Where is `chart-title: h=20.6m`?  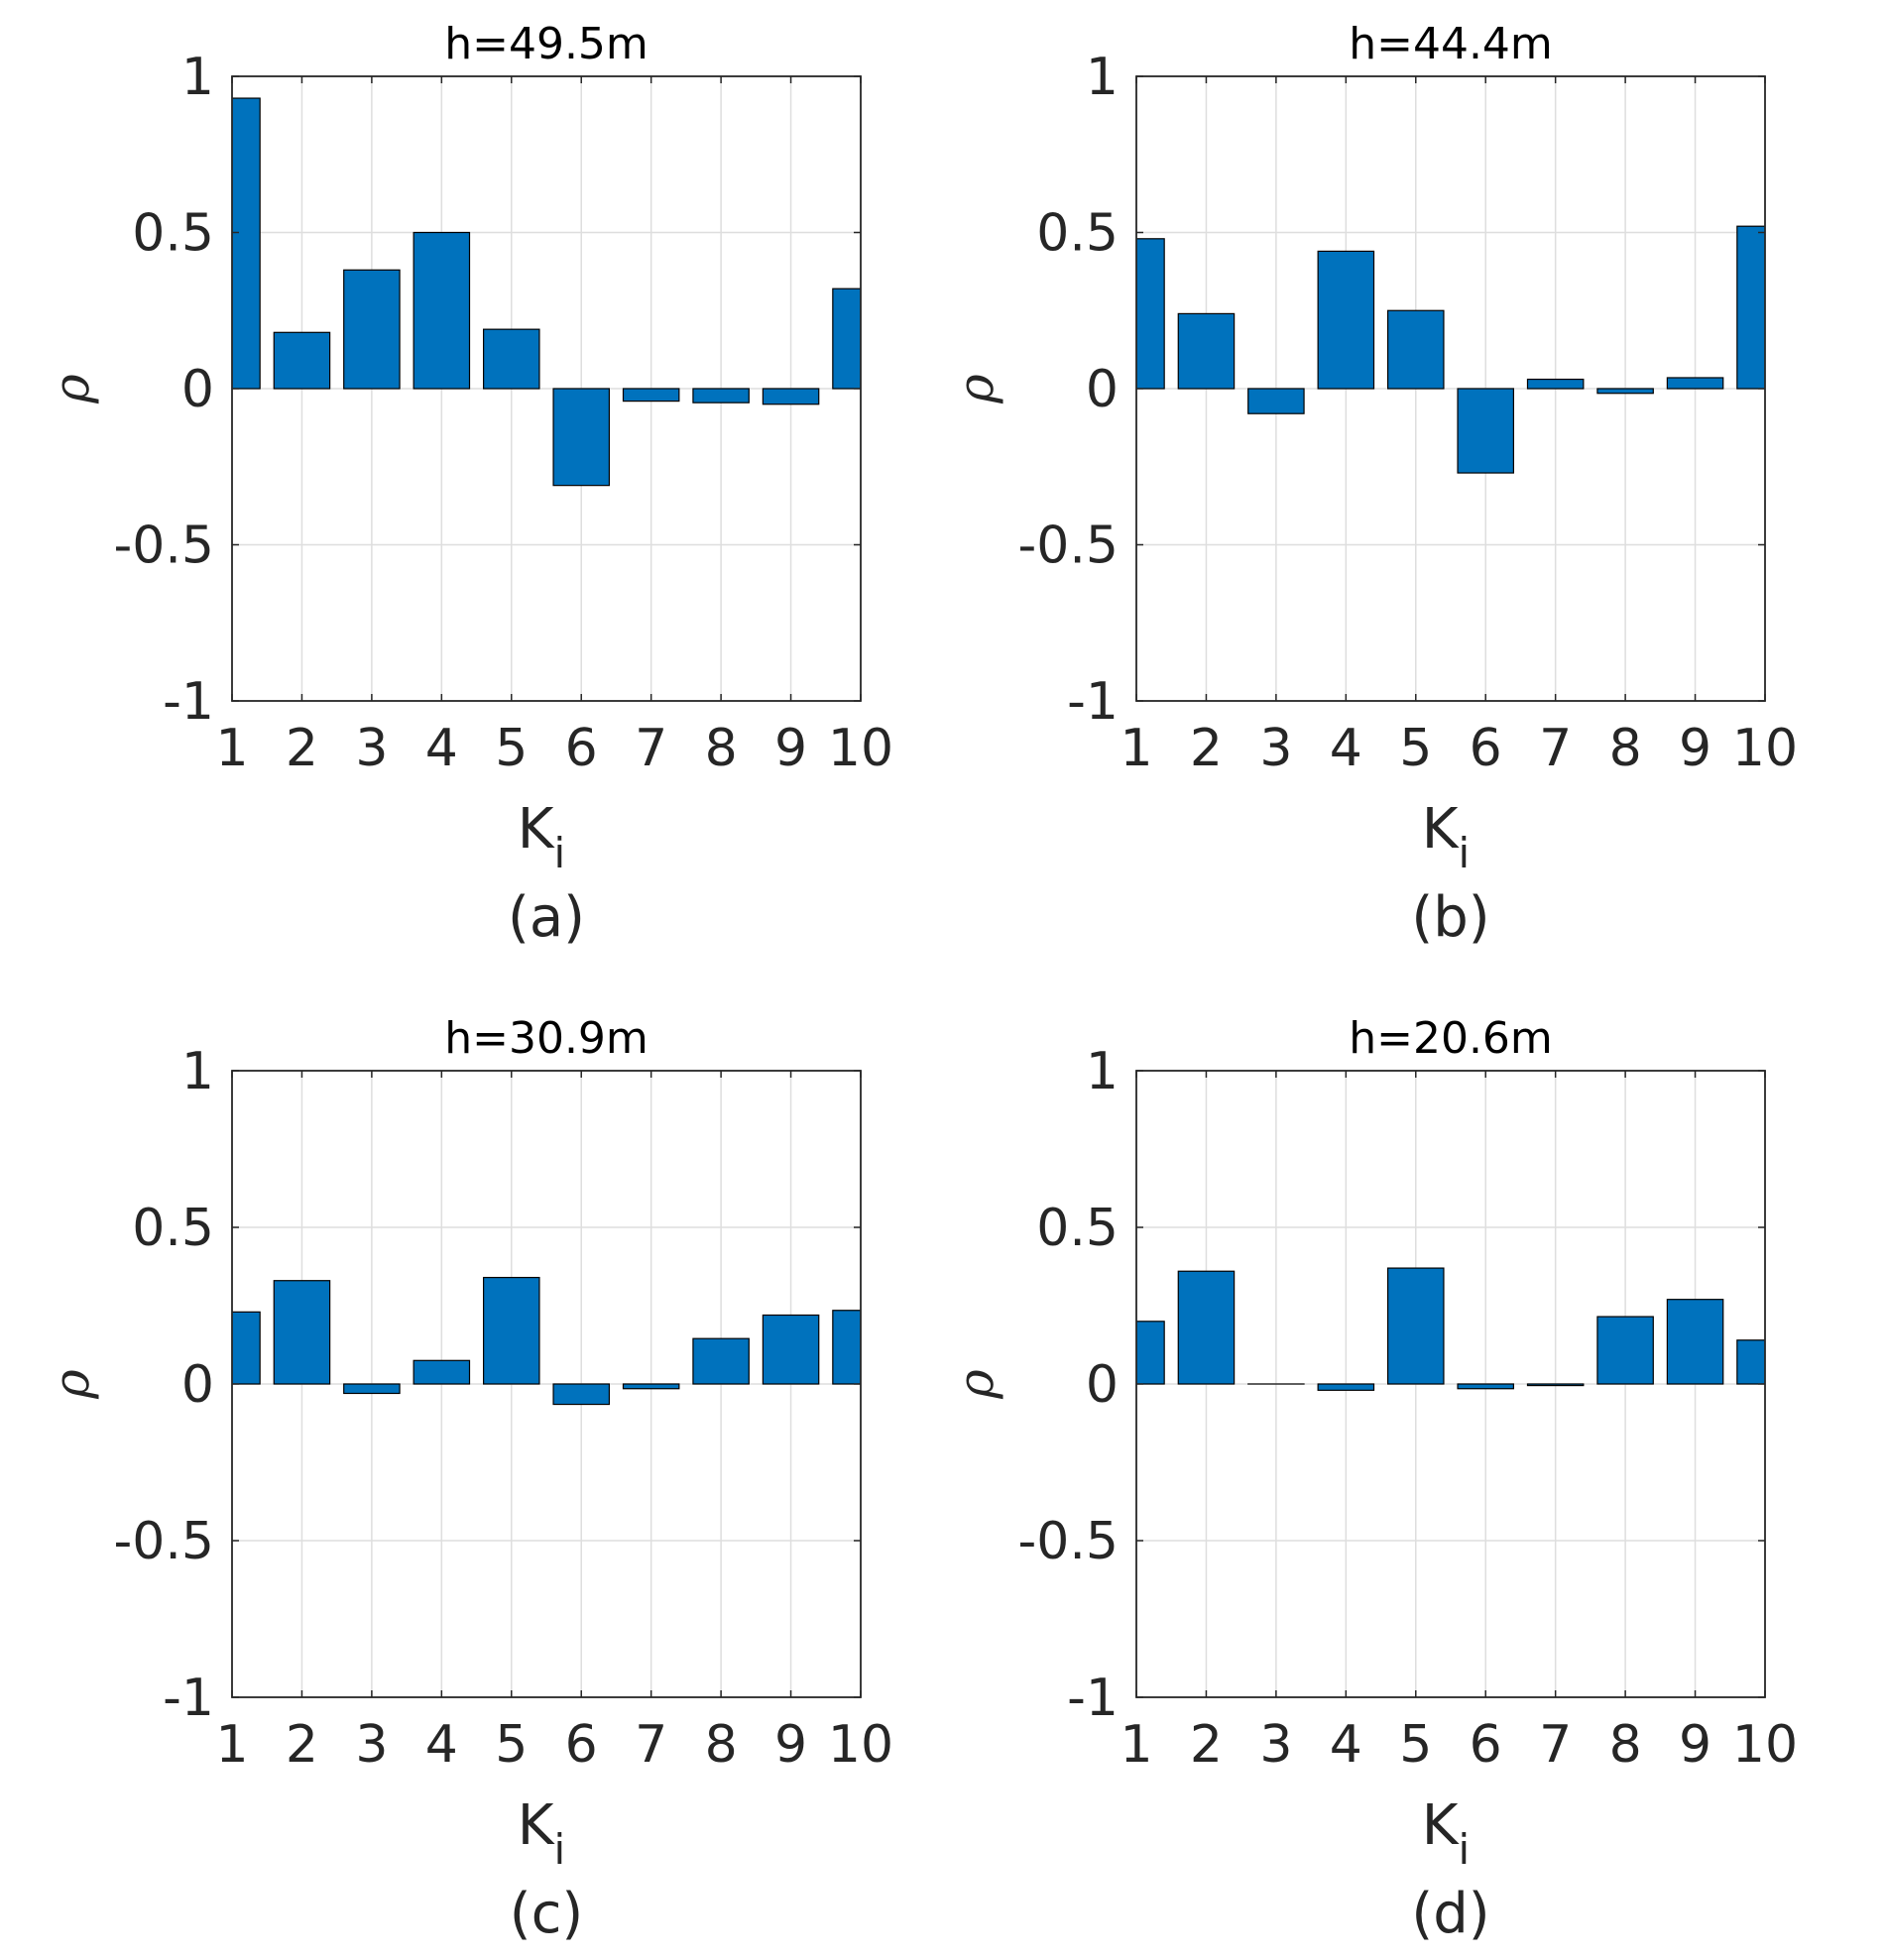
chart-title: h=20.6m is located at coordinates (1451, 1038).